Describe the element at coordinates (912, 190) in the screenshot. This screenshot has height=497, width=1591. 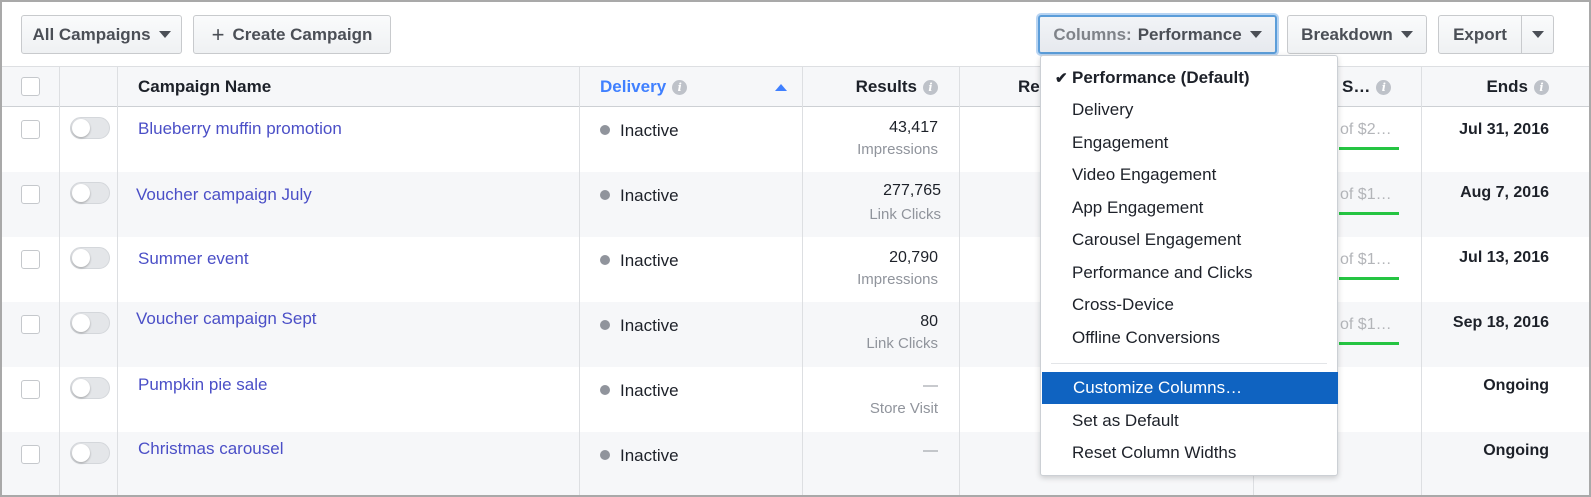
I see `result-value: 277,765` at that location.